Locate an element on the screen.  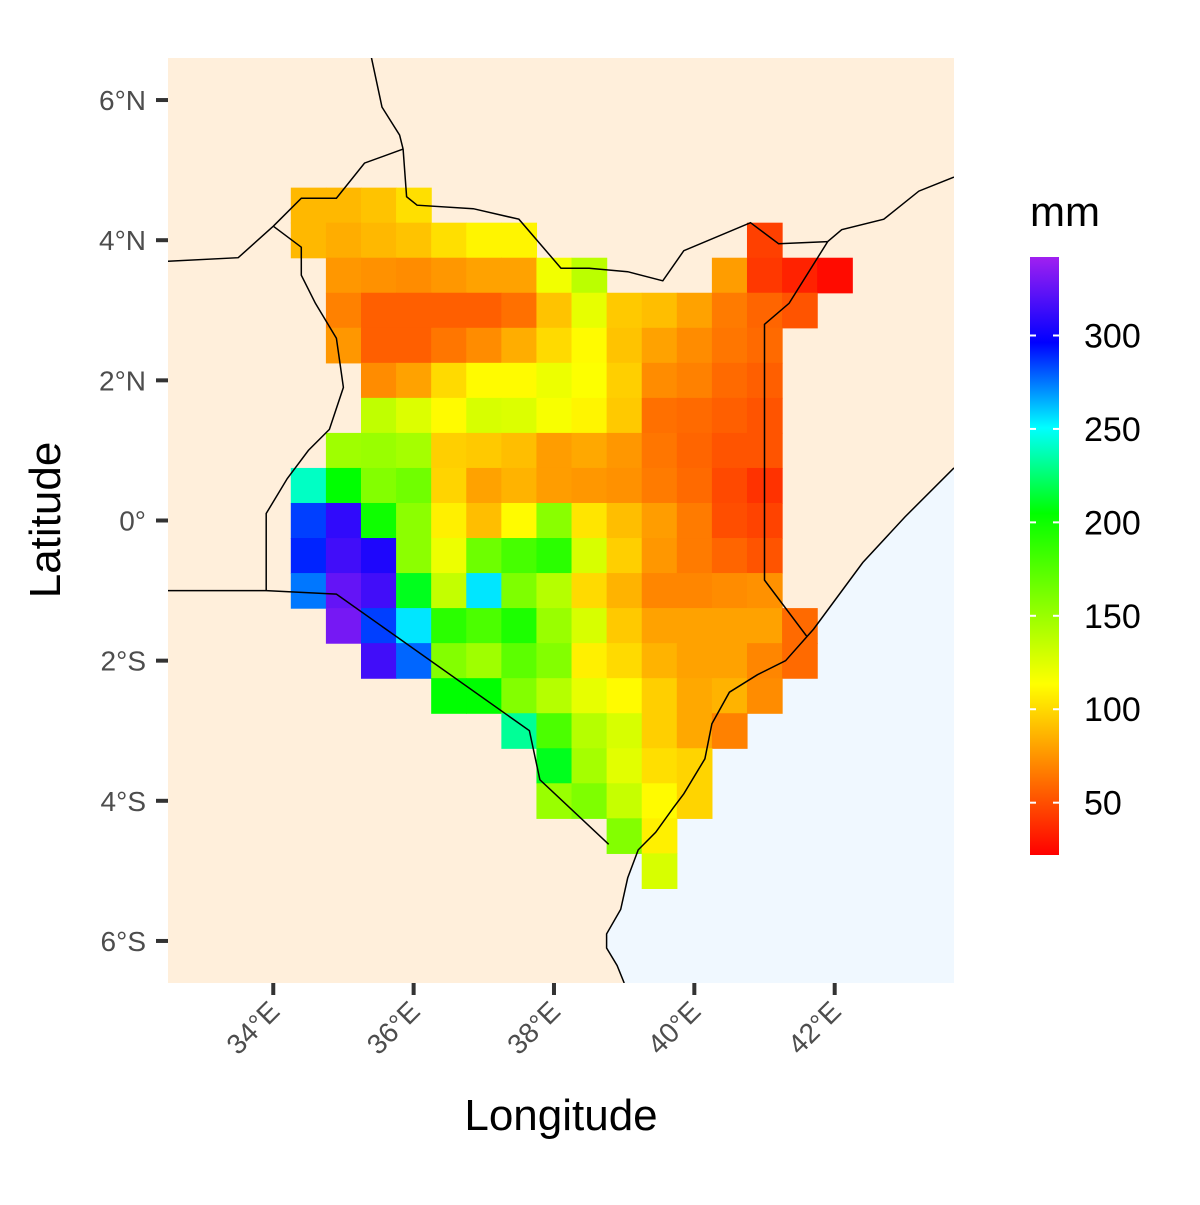
x-tick-label: 40°E is located at coordinates (674, 1027).